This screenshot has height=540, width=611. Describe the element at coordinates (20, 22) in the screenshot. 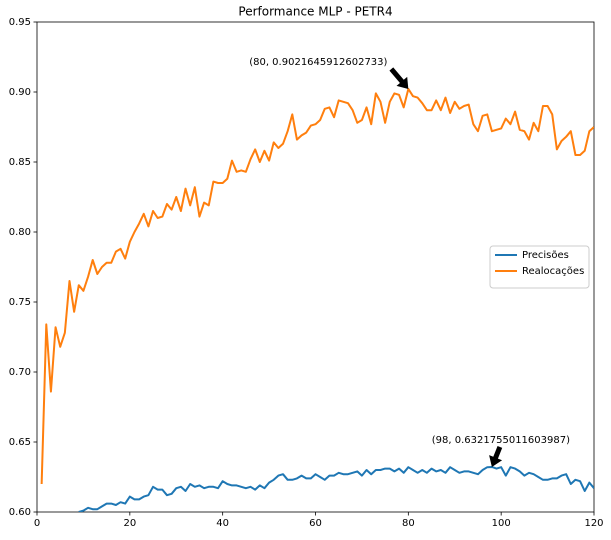

I see `y-tick-label: 0.95` at that location.